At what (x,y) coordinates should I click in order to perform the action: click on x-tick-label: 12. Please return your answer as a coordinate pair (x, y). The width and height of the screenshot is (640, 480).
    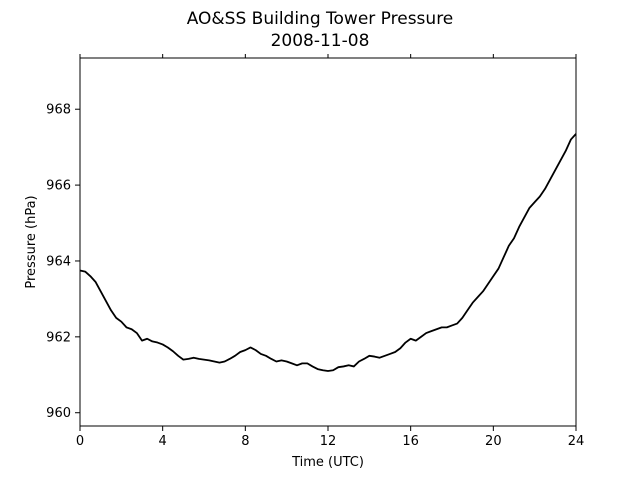
    Looking at the image, I should click on (328, 441).